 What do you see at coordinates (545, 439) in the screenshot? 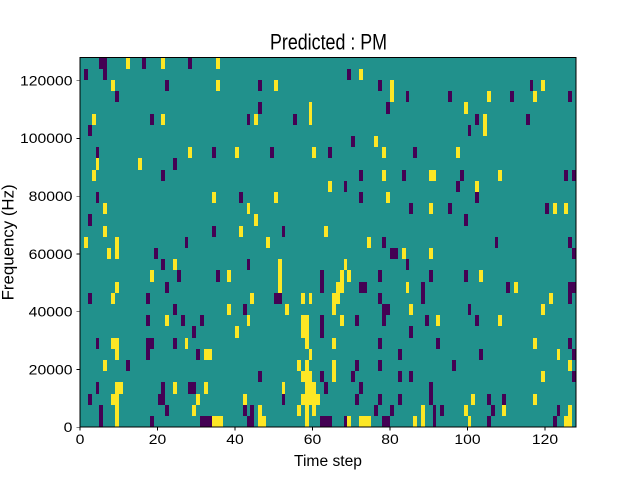
I see `svg-text: 120` at bounding box center [545, 439].